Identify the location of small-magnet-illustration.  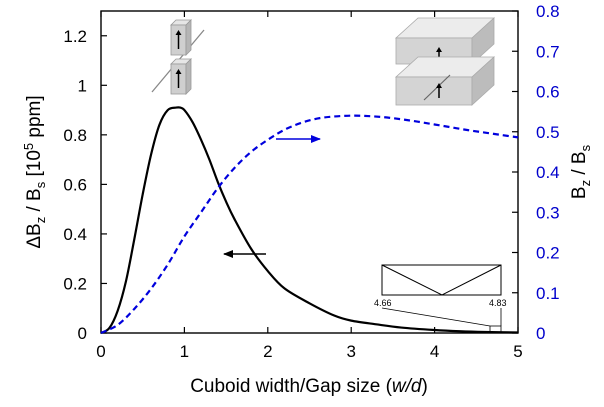
(178, 57).